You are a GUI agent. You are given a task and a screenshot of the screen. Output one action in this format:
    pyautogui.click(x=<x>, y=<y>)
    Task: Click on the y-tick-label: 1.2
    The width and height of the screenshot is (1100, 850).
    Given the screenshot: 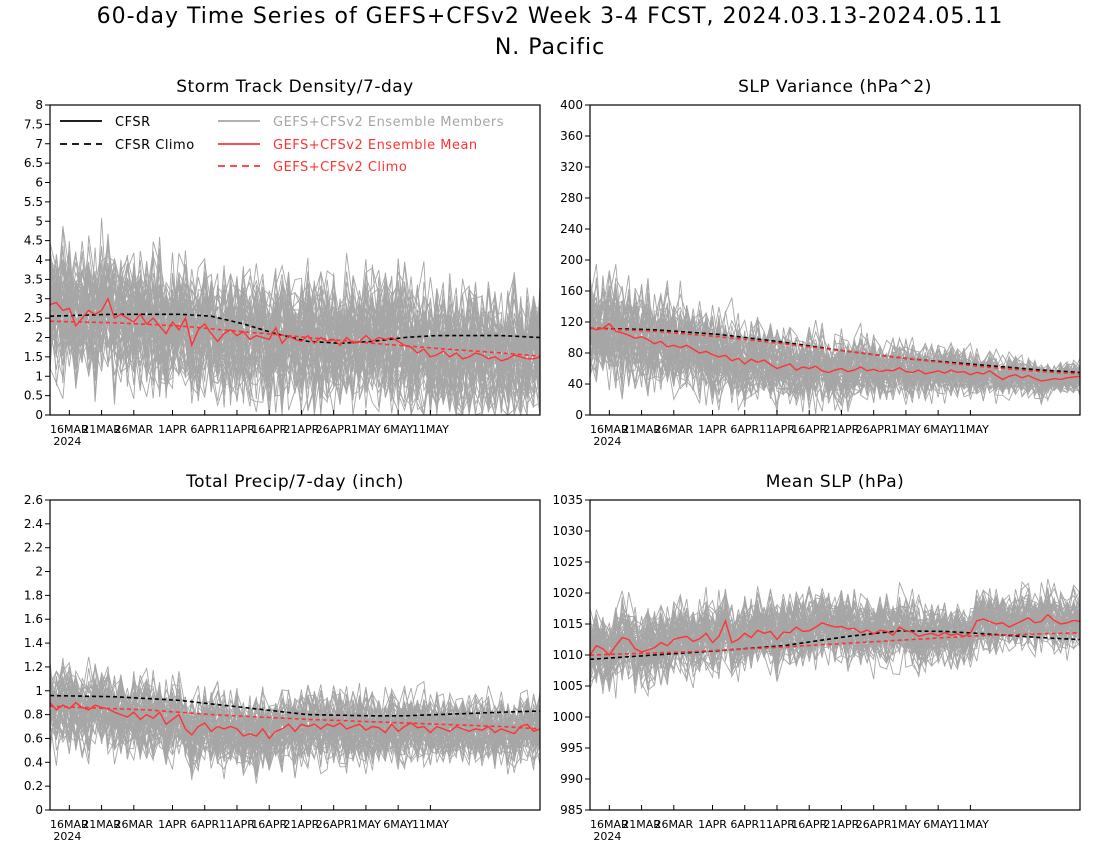 What is the action you would take?
    pyautogui.click(x=33, y=667)
    